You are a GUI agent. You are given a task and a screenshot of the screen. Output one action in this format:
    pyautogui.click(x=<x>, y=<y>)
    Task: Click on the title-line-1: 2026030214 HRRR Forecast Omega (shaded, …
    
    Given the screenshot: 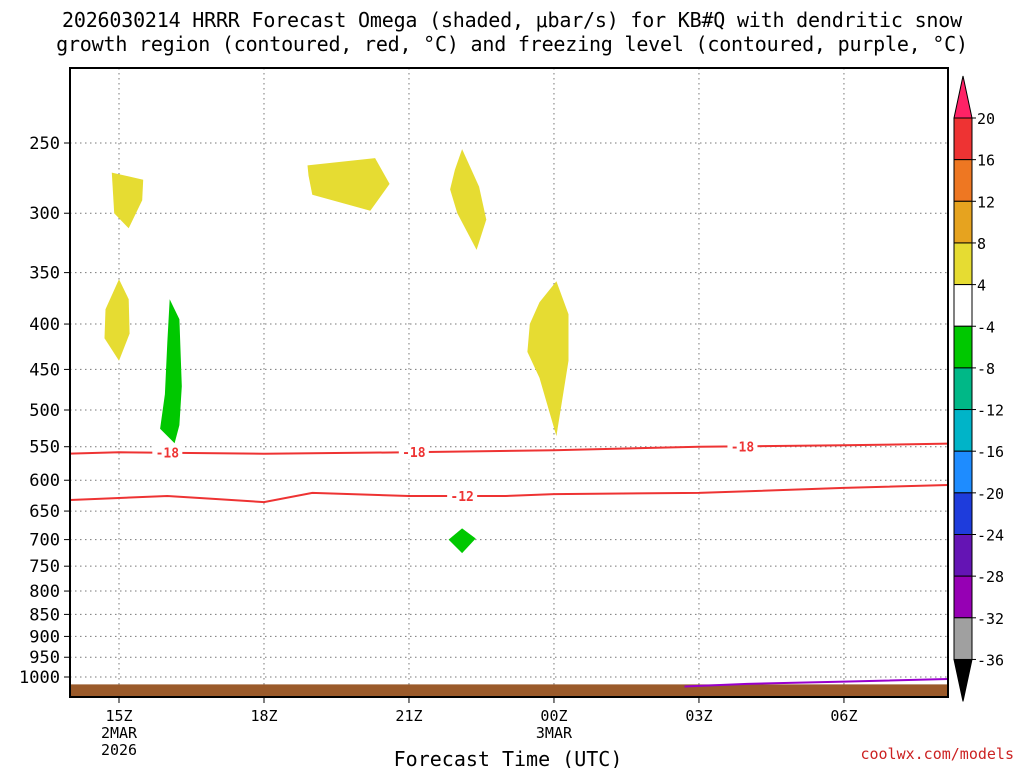 What is the action you would take?
    pyautogui.click(x=512, y=20)
    